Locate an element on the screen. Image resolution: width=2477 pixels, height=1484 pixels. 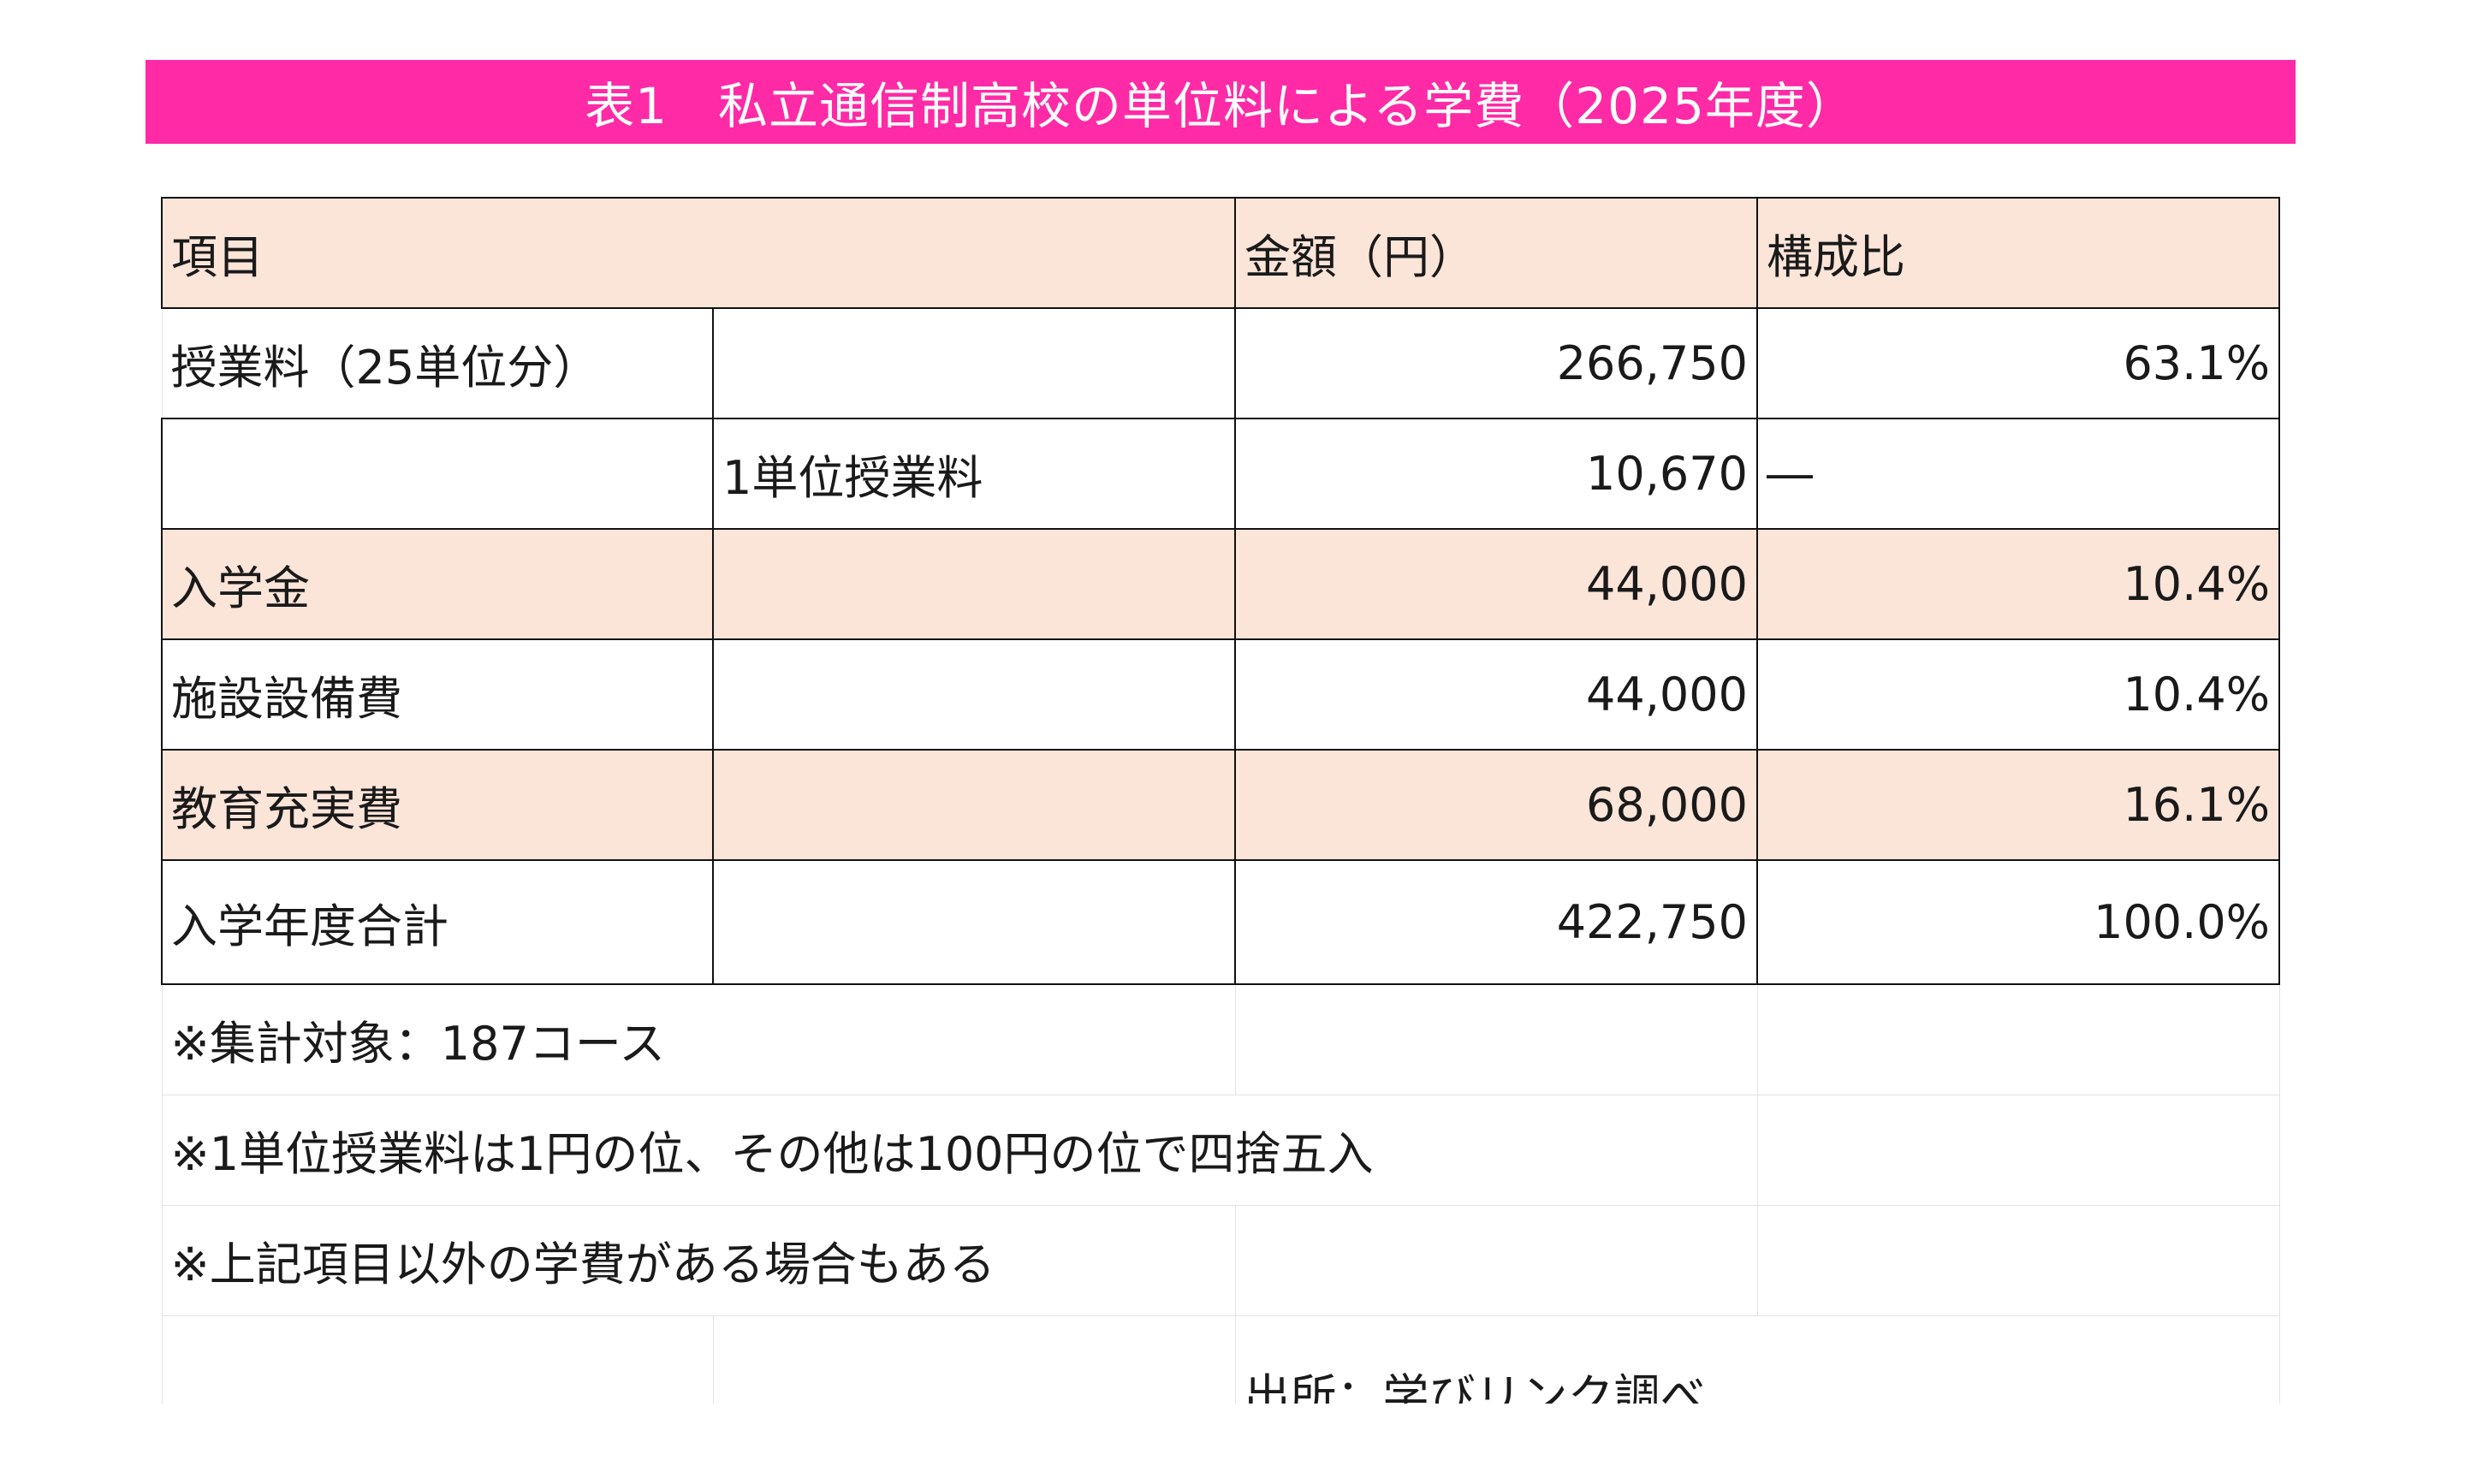
table-row: 授業料（25単位分） 266,750 63.1% is located at coordinates (1220, 363).